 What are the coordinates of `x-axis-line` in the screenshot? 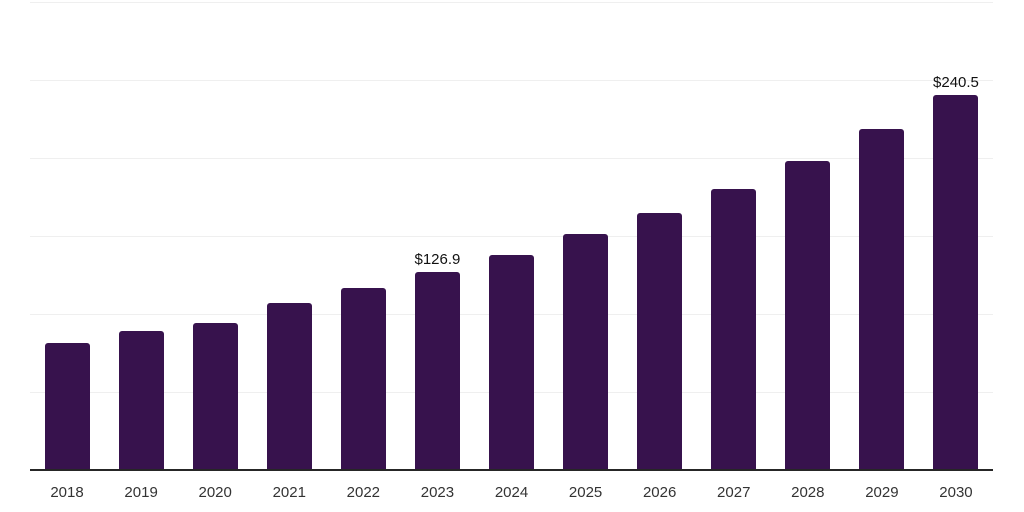 It's located at (511, 470).